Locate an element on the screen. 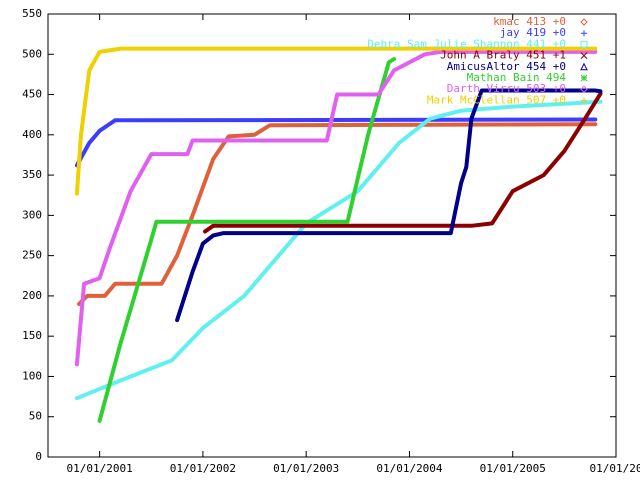 The image size is (640, 480). x-tick-label: 01/01/2004 is located at coordinates (409, 468).